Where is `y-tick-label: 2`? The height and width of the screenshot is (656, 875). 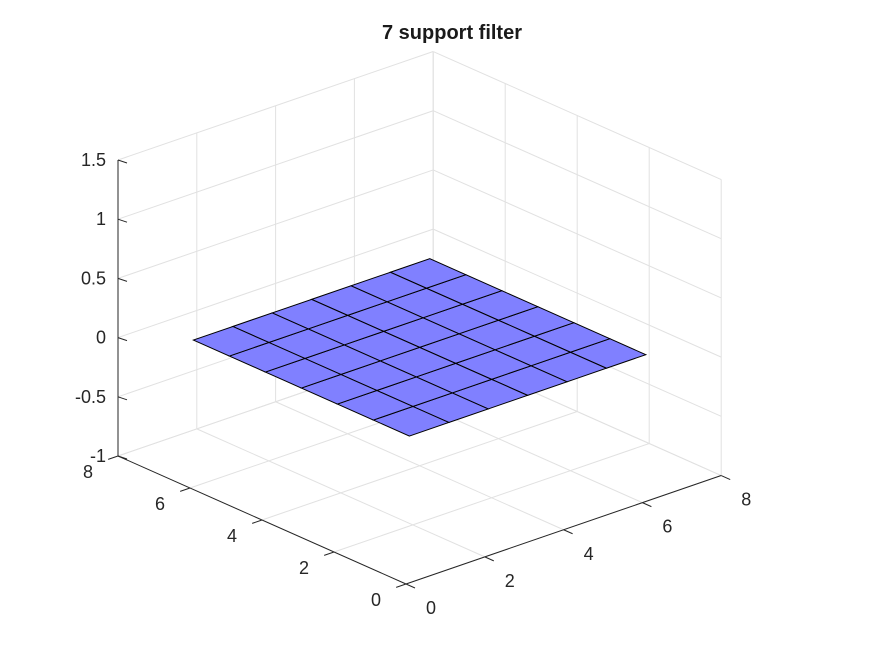 y-tick-label: 2 is located at coordinates (304, 568).